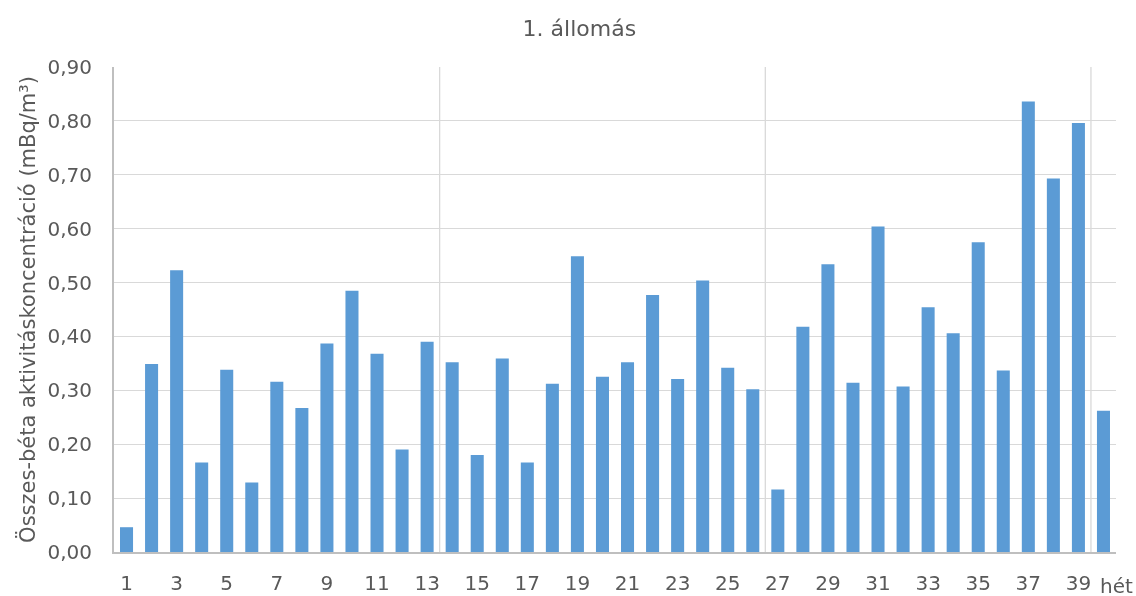  Describe the element at coordinates (828, 583) in the screenshot. I see `x-tick-label: 29` at that location.